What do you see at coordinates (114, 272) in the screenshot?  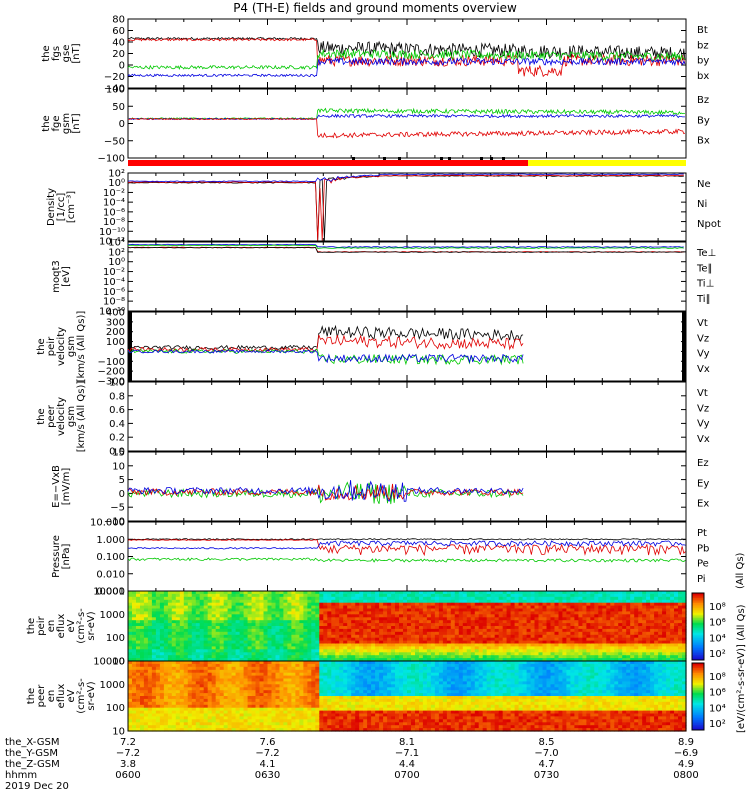 I see `y-tick-label: 10⁻²` at bounding box center [114, 272].